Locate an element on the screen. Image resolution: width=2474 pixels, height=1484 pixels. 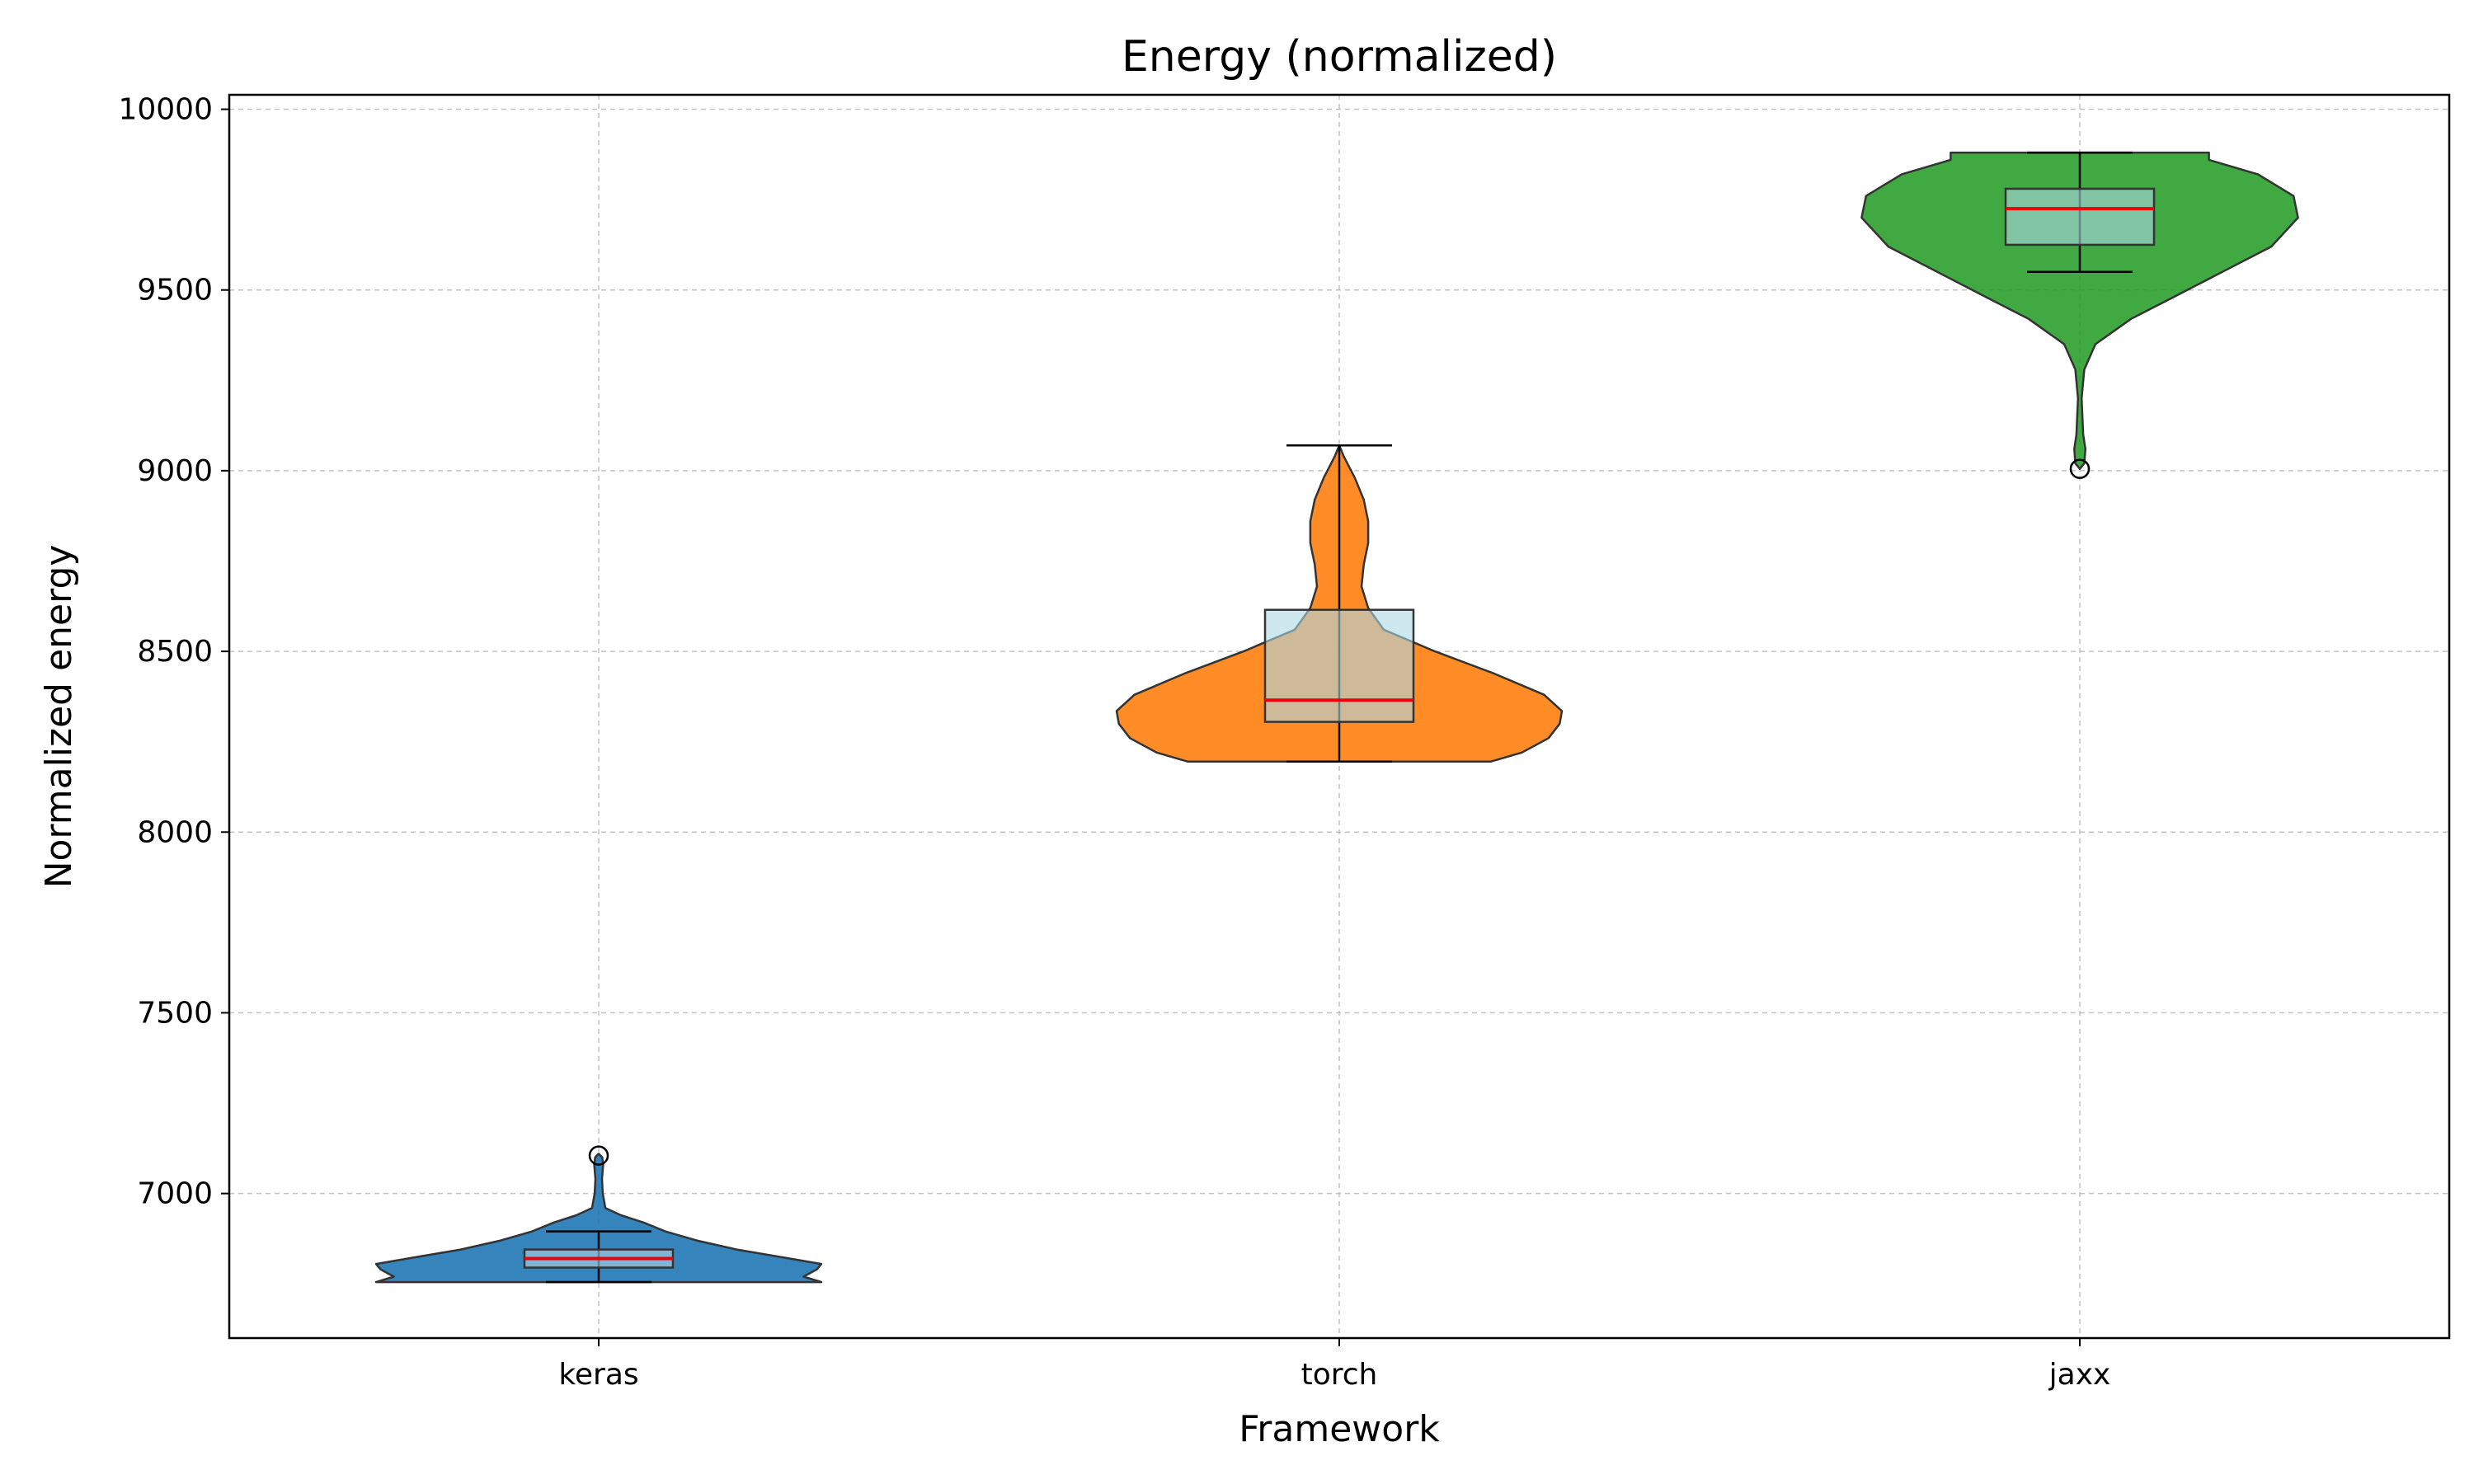
chart-title: Energy (normalized) is located at coordinates (1339, 57).